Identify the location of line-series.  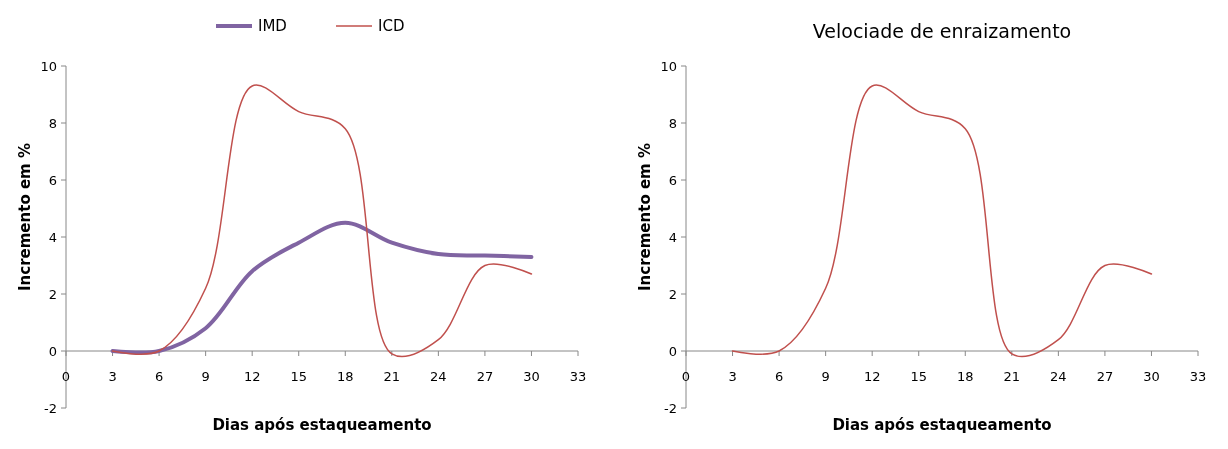
(322, 287).